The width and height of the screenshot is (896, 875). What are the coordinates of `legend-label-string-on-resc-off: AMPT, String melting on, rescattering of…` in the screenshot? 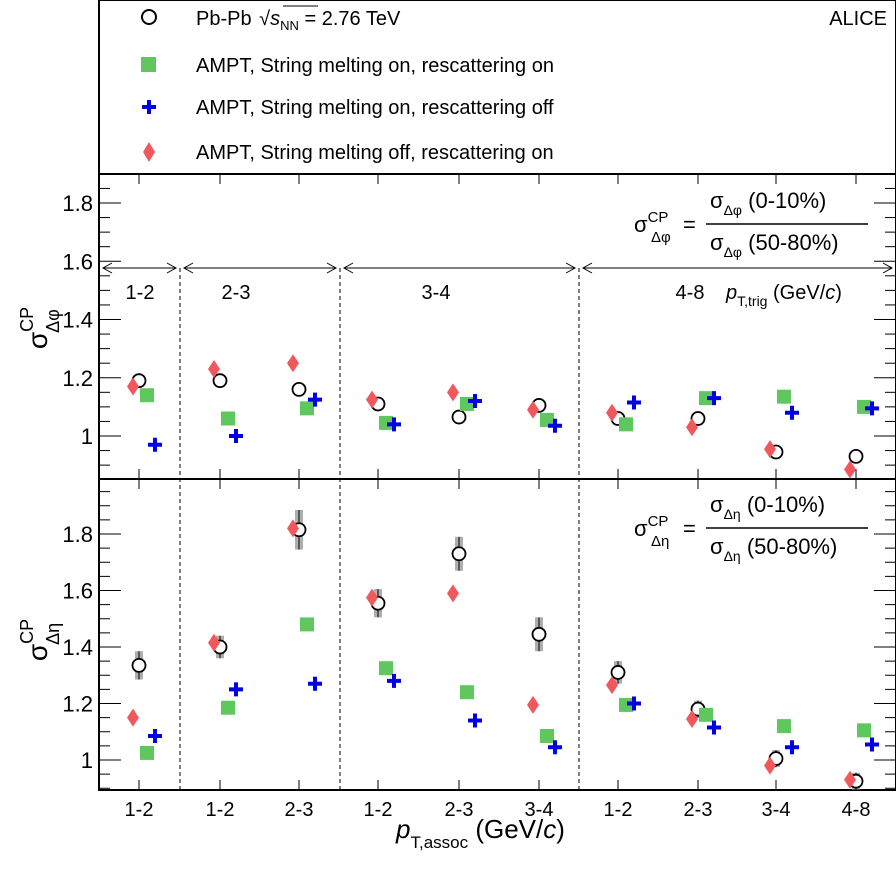 It's located at (375, 108).